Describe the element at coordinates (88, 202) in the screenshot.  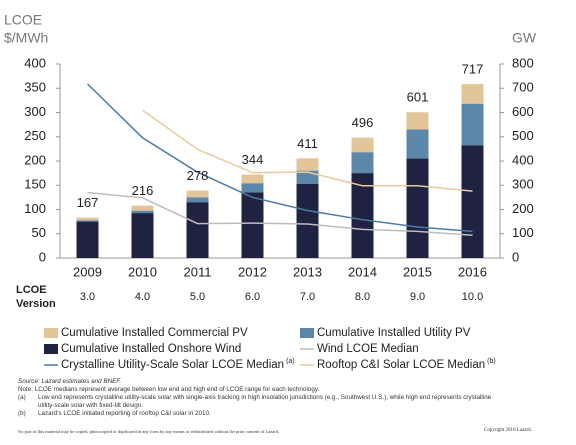
I see `total-label: 167` at that location.